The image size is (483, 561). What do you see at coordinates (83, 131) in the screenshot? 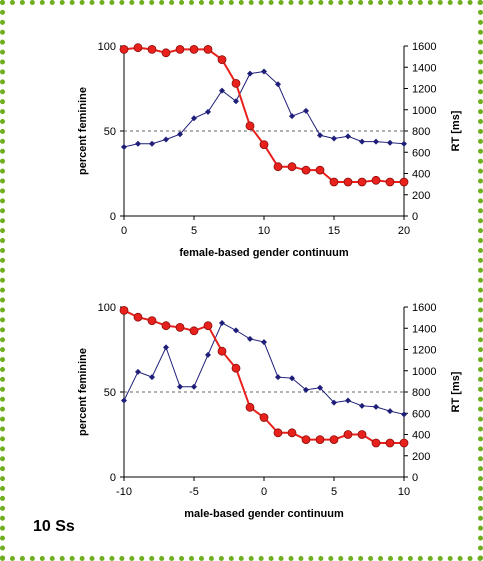
I see `y-axis-label: percent feminine` at bounding box center [83, 131].